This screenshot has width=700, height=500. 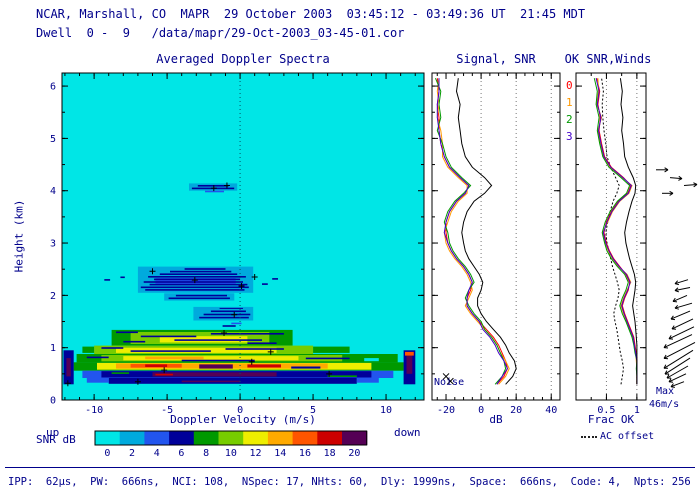 I want to click on fracok-axis-label: Frac OK, so click(x=611, y=419).